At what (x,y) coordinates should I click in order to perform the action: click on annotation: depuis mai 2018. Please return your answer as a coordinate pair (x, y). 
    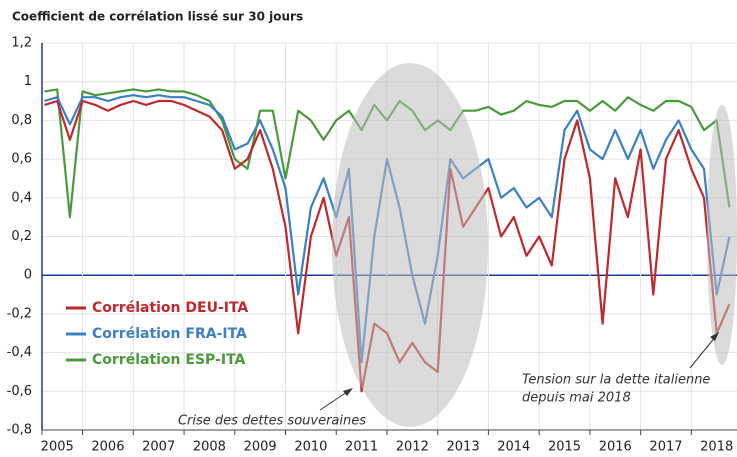
    Looking at the image, I should click on (576, 398).